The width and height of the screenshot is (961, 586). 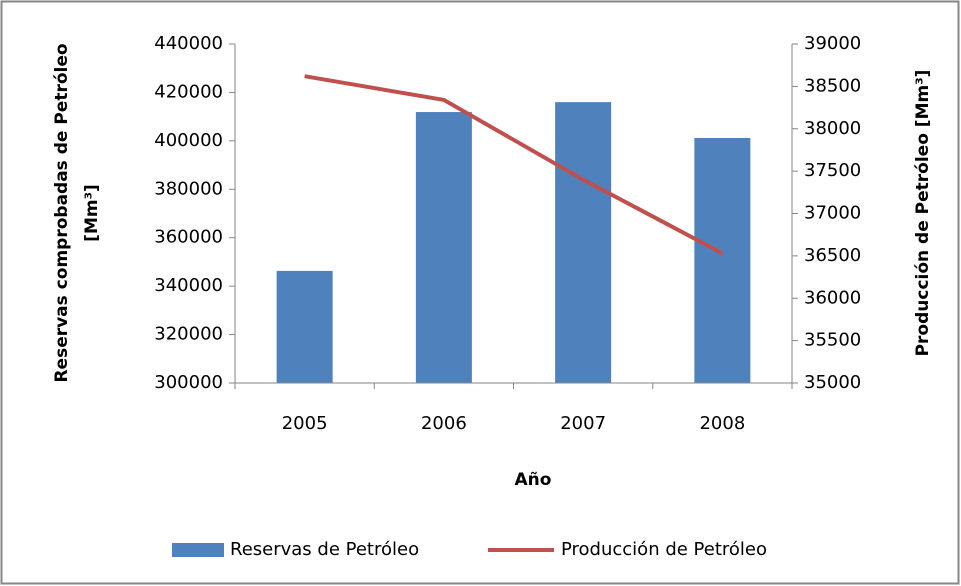 What do you see at coordinates (664, 549) in the screenshot?
I see `legend-label: Producción de Petróleo` at bounding box center [664, 549].